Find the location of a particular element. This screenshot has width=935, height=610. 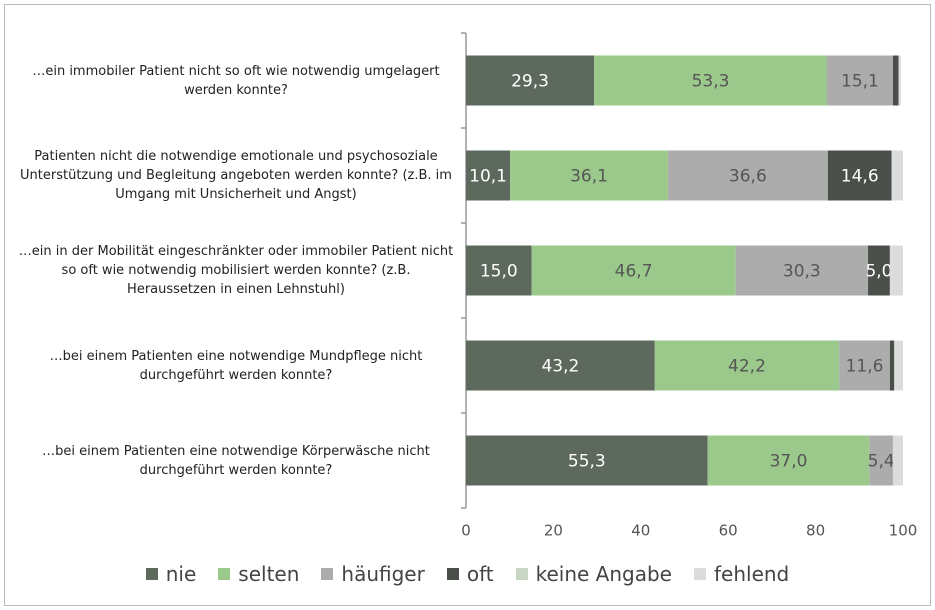

value-label: 5,0 is located at coordinates (878, 272).